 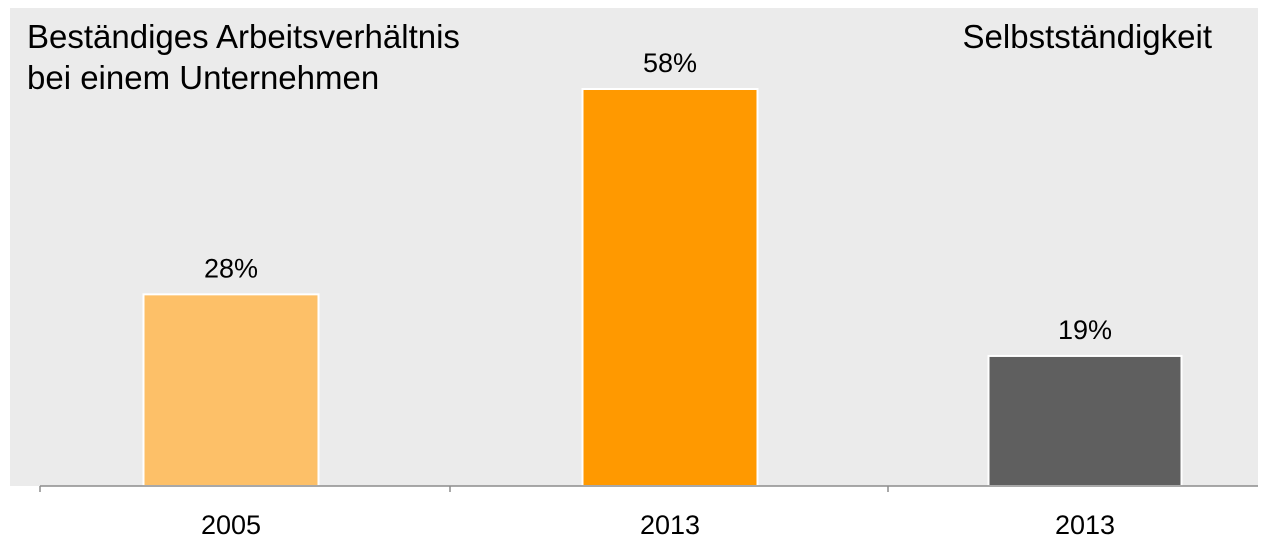 What do you see at coordinates (670, 63) in the screenshot?
I see `value-label-2: 58%` at bounding box center [670, 63].